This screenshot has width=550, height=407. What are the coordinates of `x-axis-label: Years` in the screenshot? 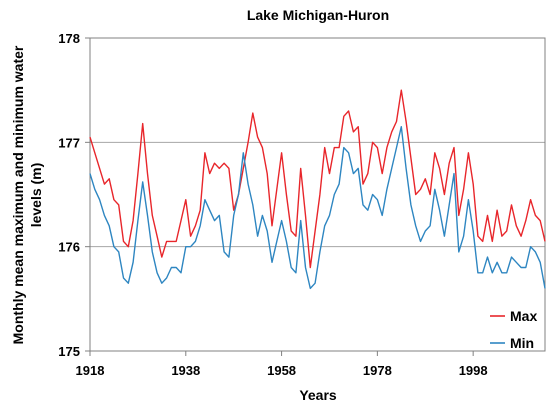 It's located at (318, 395).